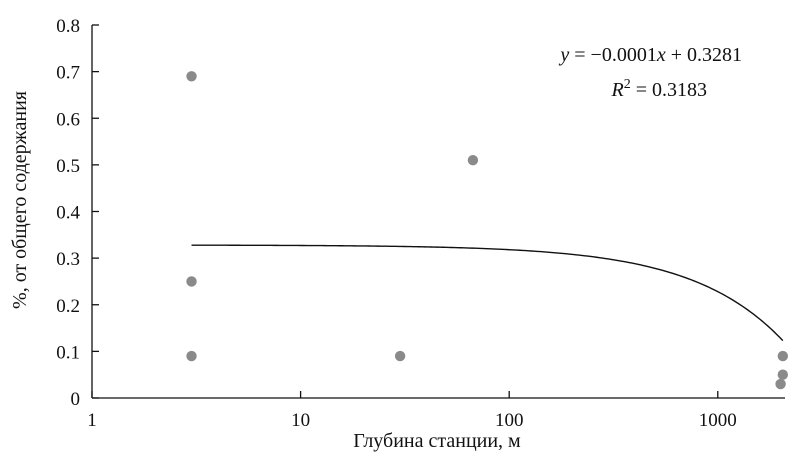 The height and width of the screenshot is (458, 792). Describe the element at coordinates (68, 352) in the screenshot. I see `y-tick-label: 0.1` at that location.